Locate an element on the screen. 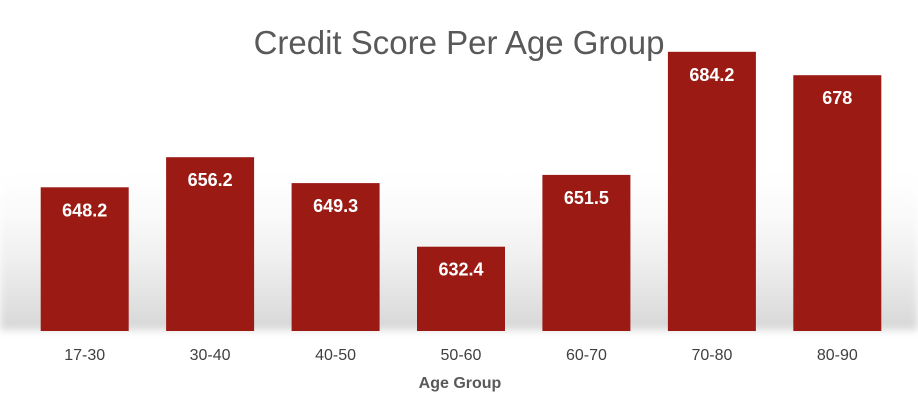 This screenshot has height=420, width=918. data-label-60-70: 651.5 is located at coordinates (586, 198).